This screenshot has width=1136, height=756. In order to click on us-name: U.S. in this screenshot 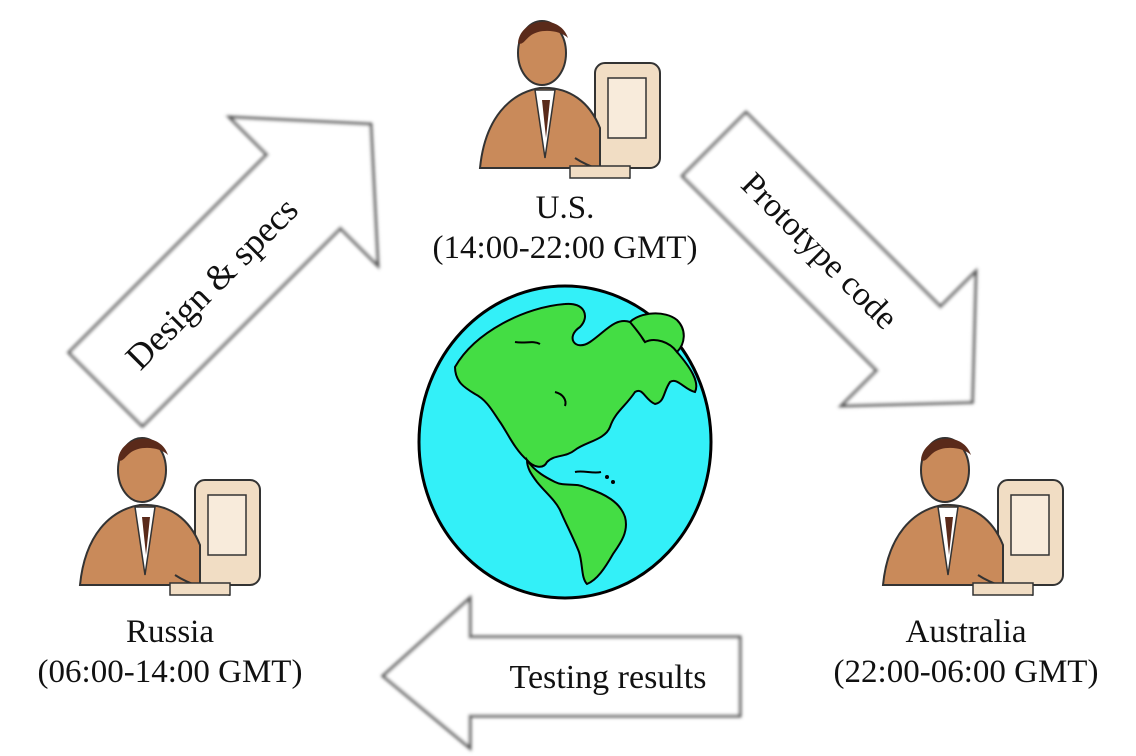, I will do `click(565, 208)`.